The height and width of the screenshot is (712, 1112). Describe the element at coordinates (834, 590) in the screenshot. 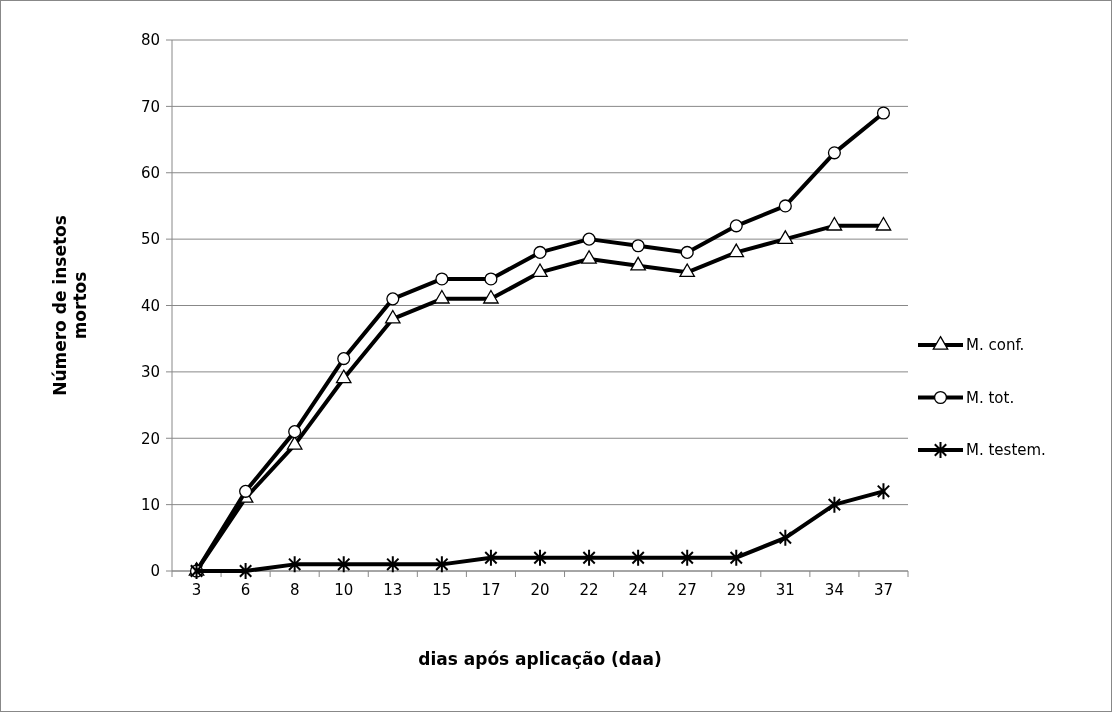

I see `x-tick-label: 34` at that location.